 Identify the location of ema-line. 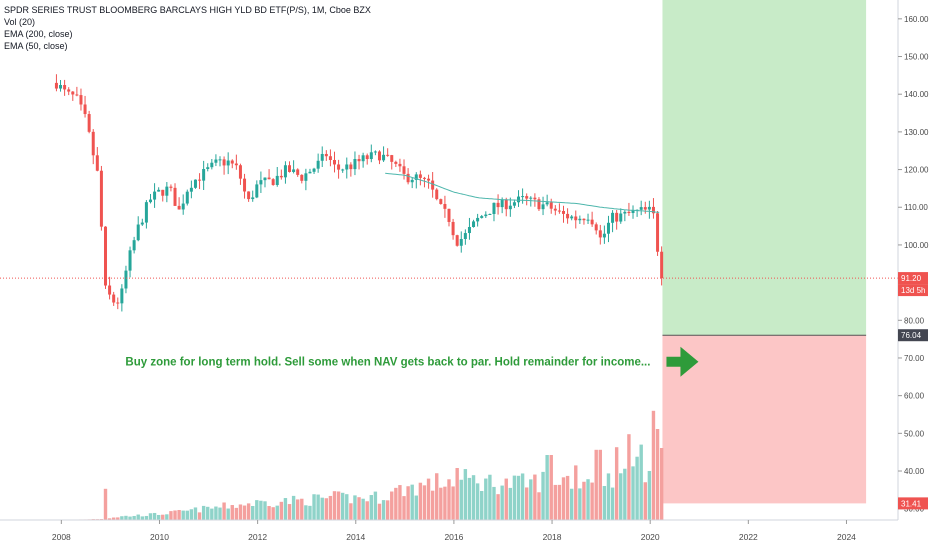
(522, 192).